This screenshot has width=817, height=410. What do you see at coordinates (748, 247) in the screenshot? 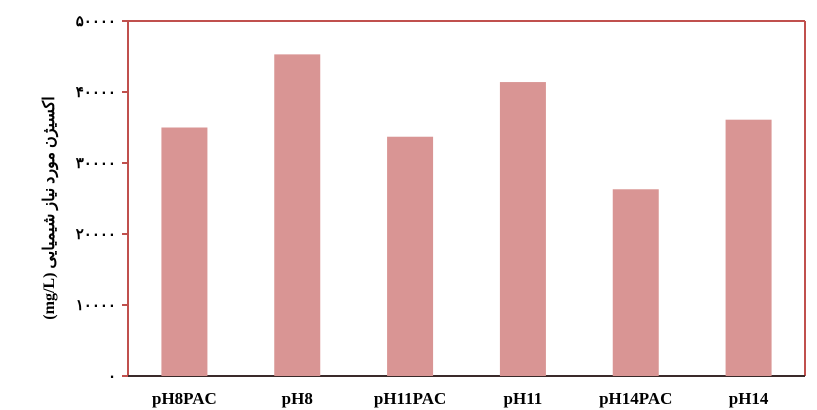
I see `bar-ph14` at bounding box center [748, 247].